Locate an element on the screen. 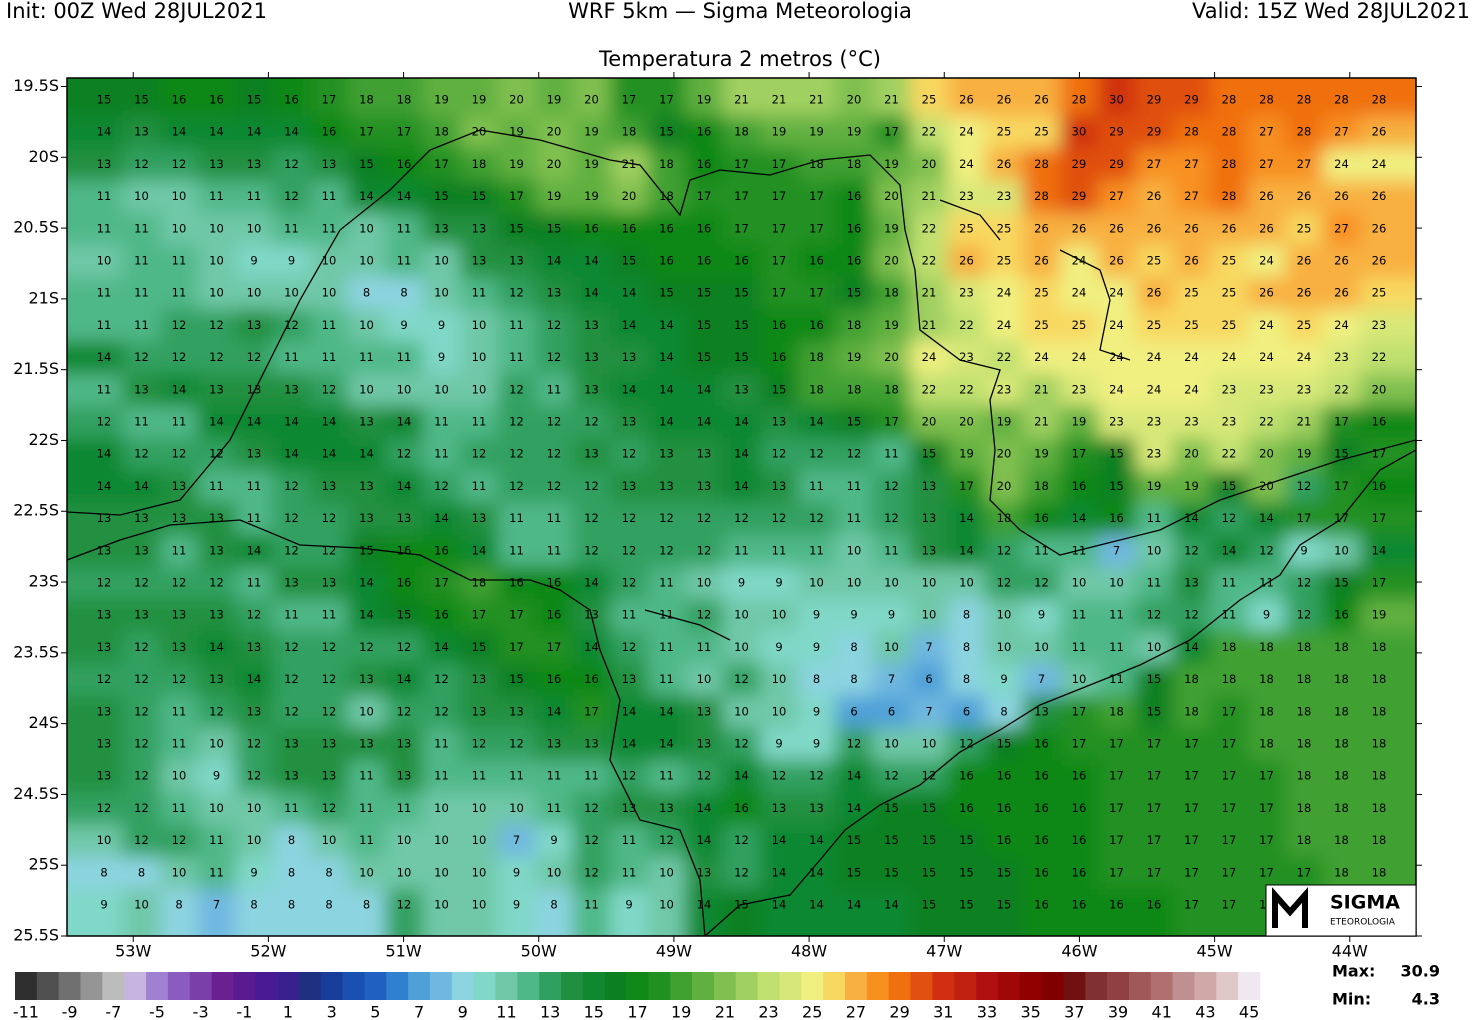 The image size is (1477, 1020). x-tick-label: 51W is located at coordinates (403, 951).